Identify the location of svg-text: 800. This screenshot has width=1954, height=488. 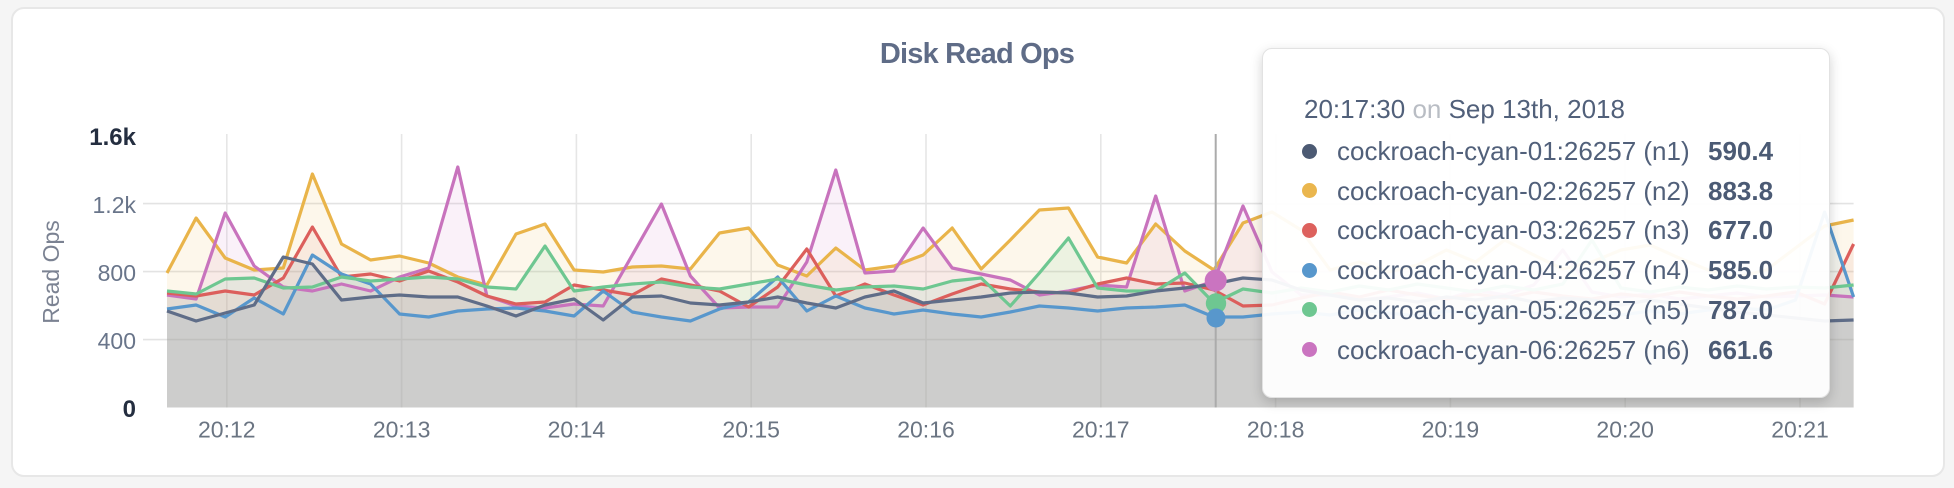
(117, 273).